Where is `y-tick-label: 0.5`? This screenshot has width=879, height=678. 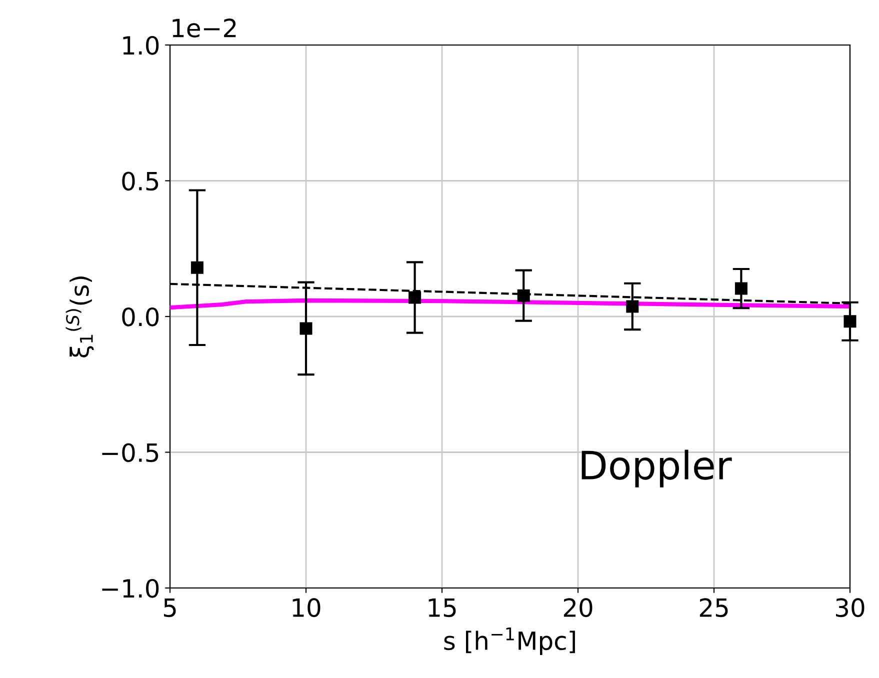
y-tick-label: 0.5 is located at coordinates (140, 181).